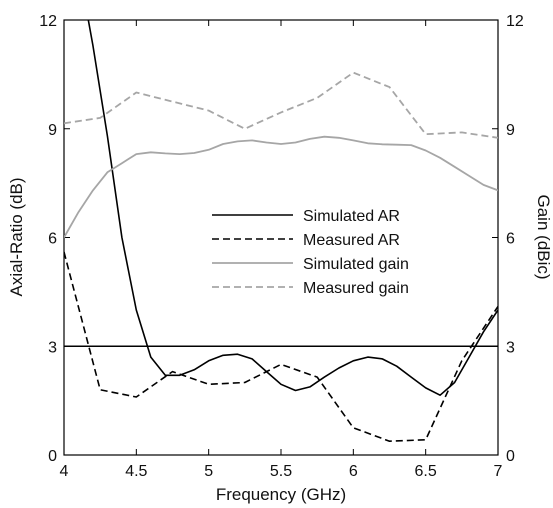  I want to click on x-tick-label: 4.5, so click(136, 471).